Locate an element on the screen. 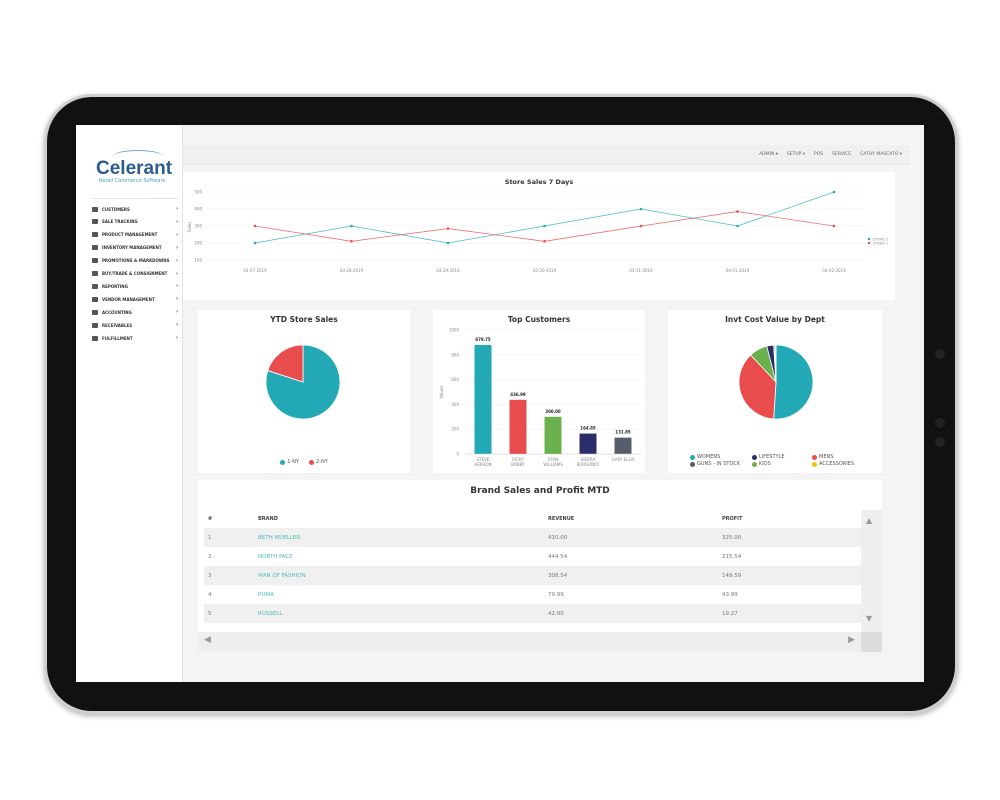  legend-item: KIDS is located at coordinates (782, 464).